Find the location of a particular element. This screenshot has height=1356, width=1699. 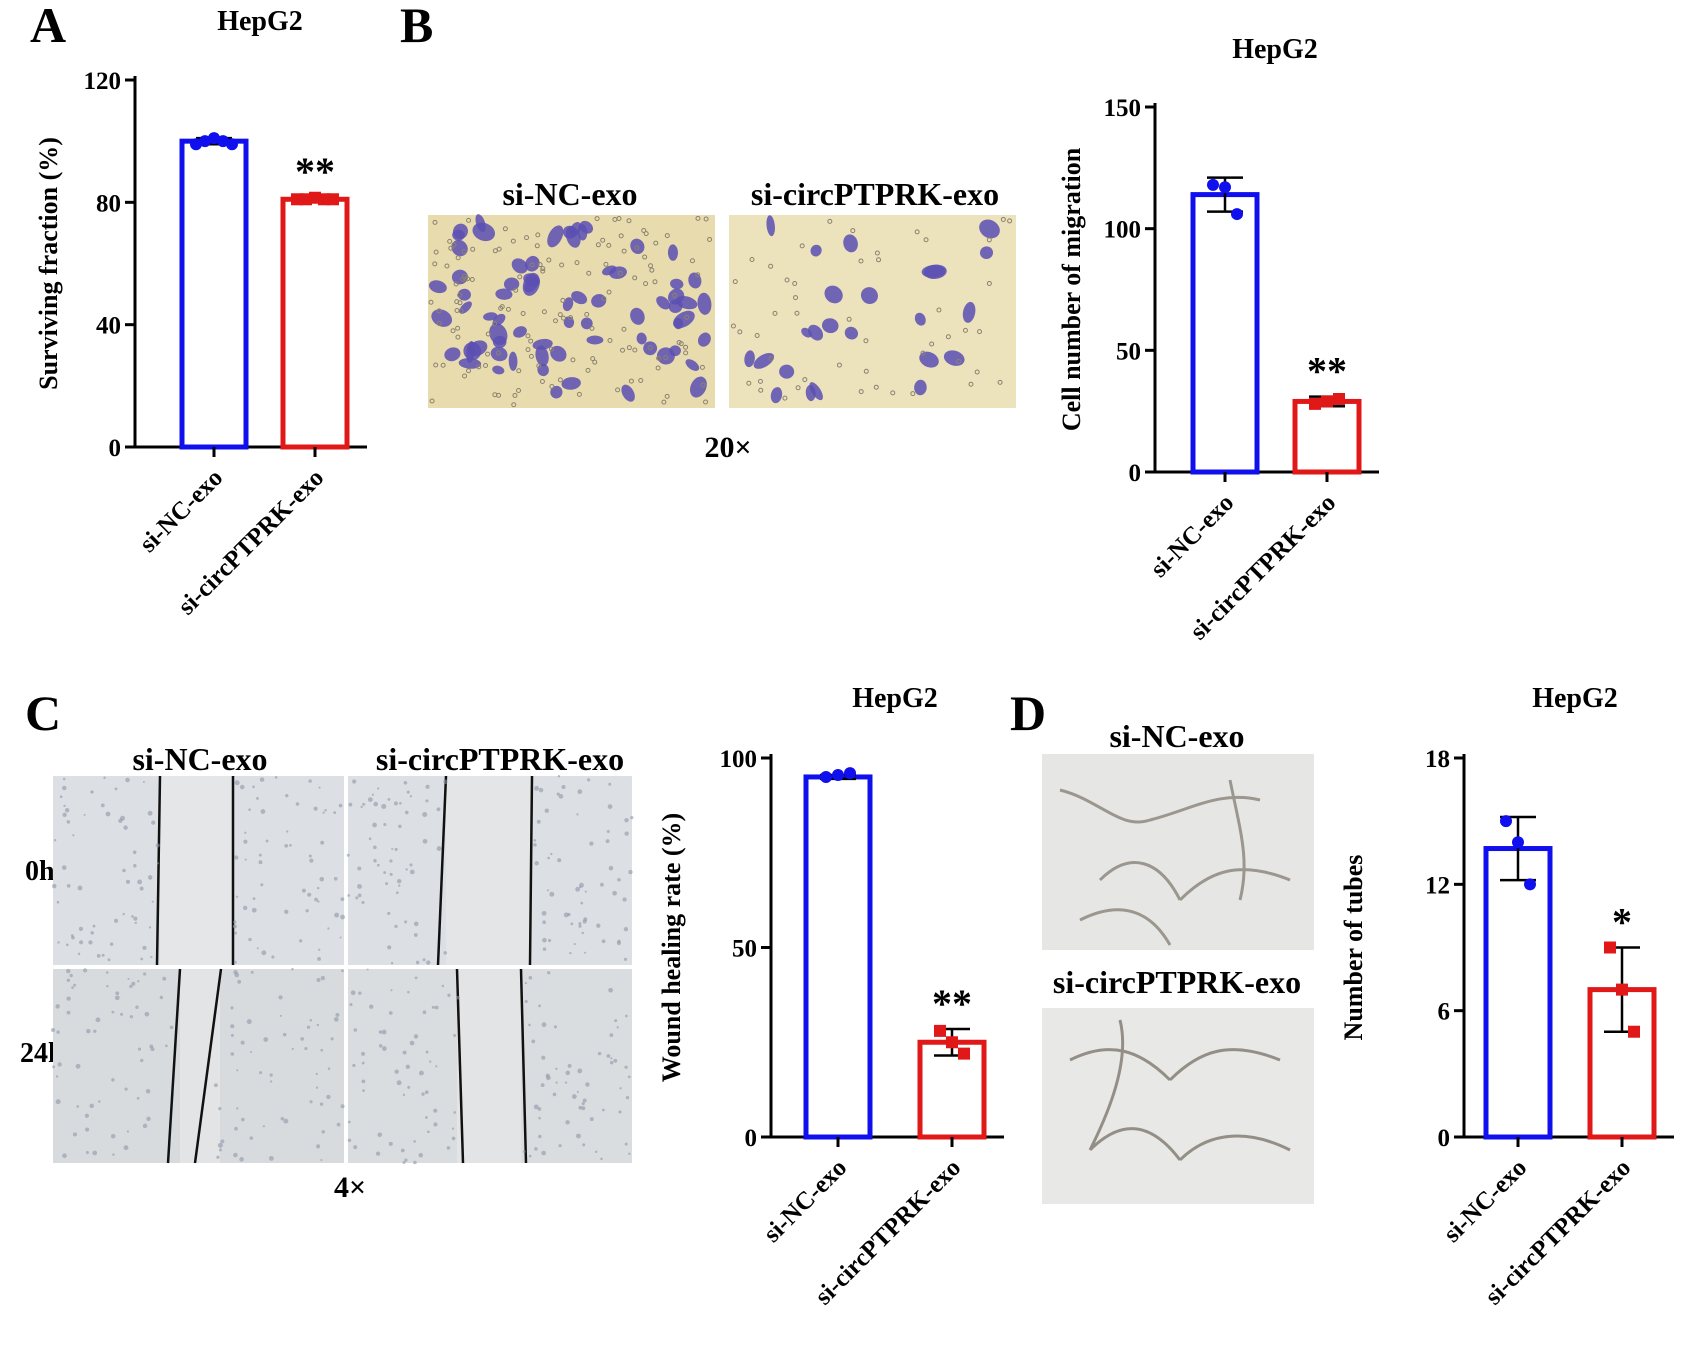

wound-edge-left is located at coordinates (158, 870).